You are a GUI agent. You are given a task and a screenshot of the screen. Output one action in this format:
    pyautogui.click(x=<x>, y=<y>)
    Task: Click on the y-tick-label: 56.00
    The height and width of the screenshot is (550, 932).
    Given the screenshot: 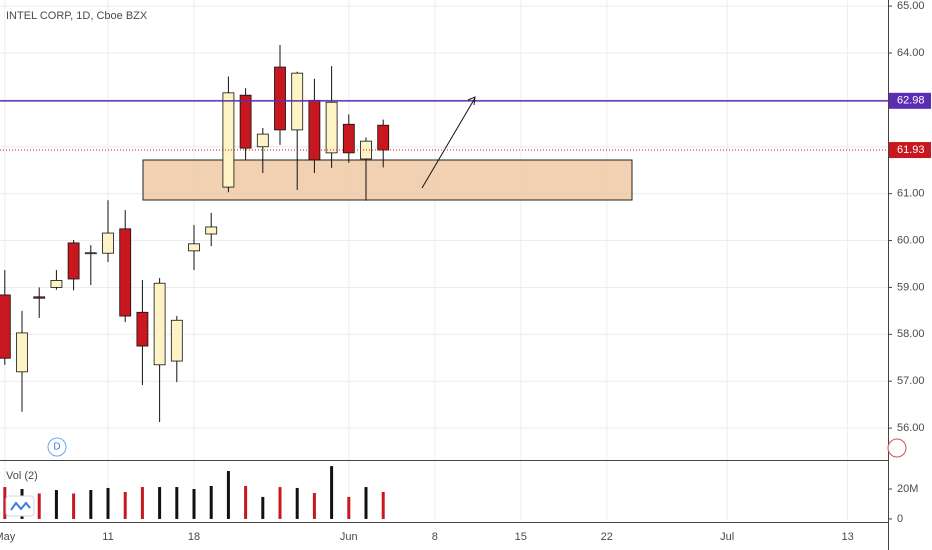 What is the action you would take?
    pyautogui.click(x=911, y=428)
    